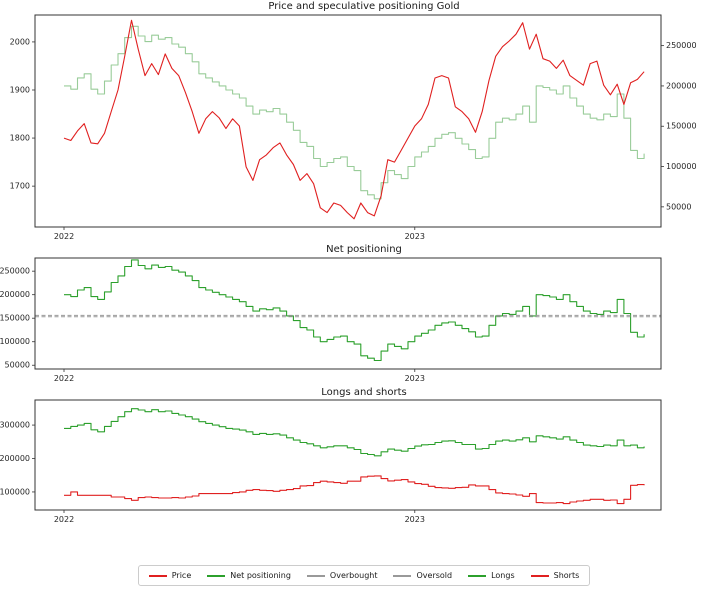  Describe the element at coordinates (181, 575) in the screenshot. I see `legend-label: Price` at that location.